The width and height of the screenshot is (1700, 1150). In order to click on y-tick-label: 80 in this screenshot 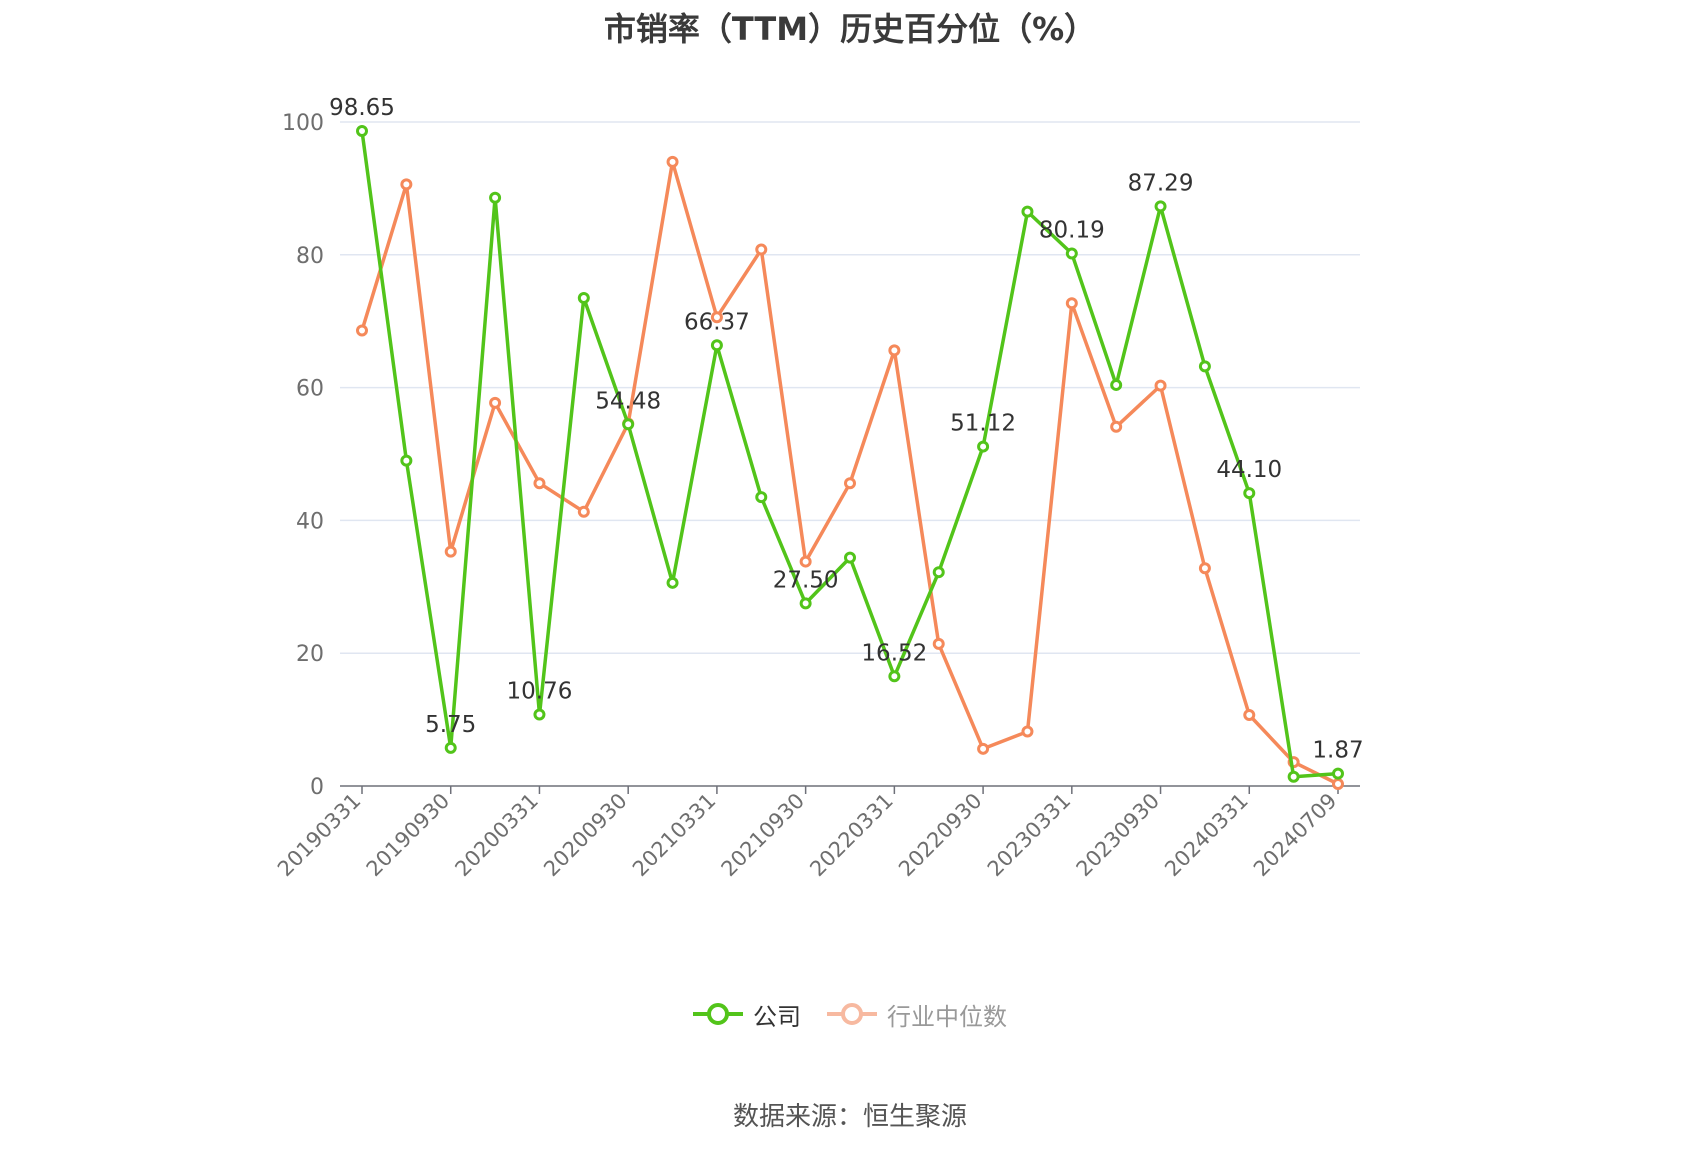, I will do `click(310, 256)`.